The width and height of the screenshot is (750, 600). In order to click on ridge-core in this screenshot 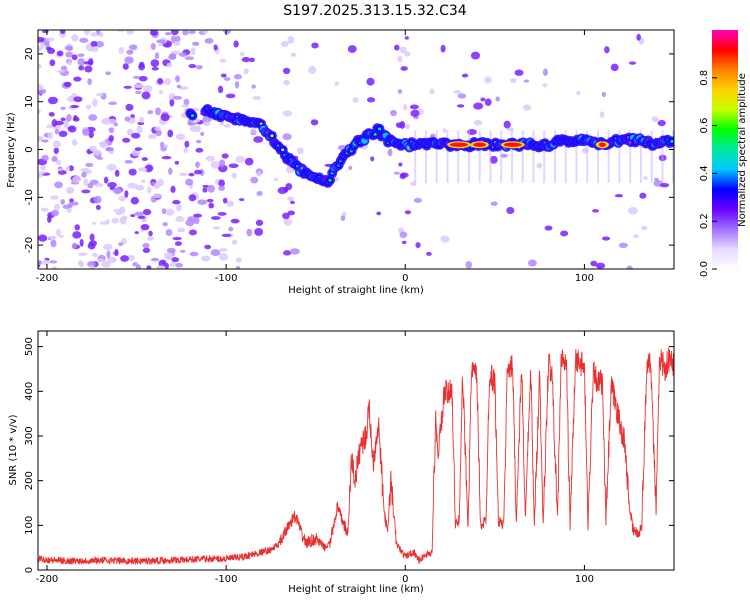, I will do `click(379, 129)`.